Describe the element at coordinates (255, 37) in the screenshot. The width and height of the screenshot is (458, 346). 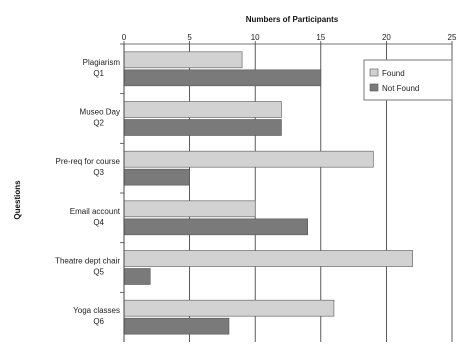
I see `x-tick-label-10: 10` at that location.